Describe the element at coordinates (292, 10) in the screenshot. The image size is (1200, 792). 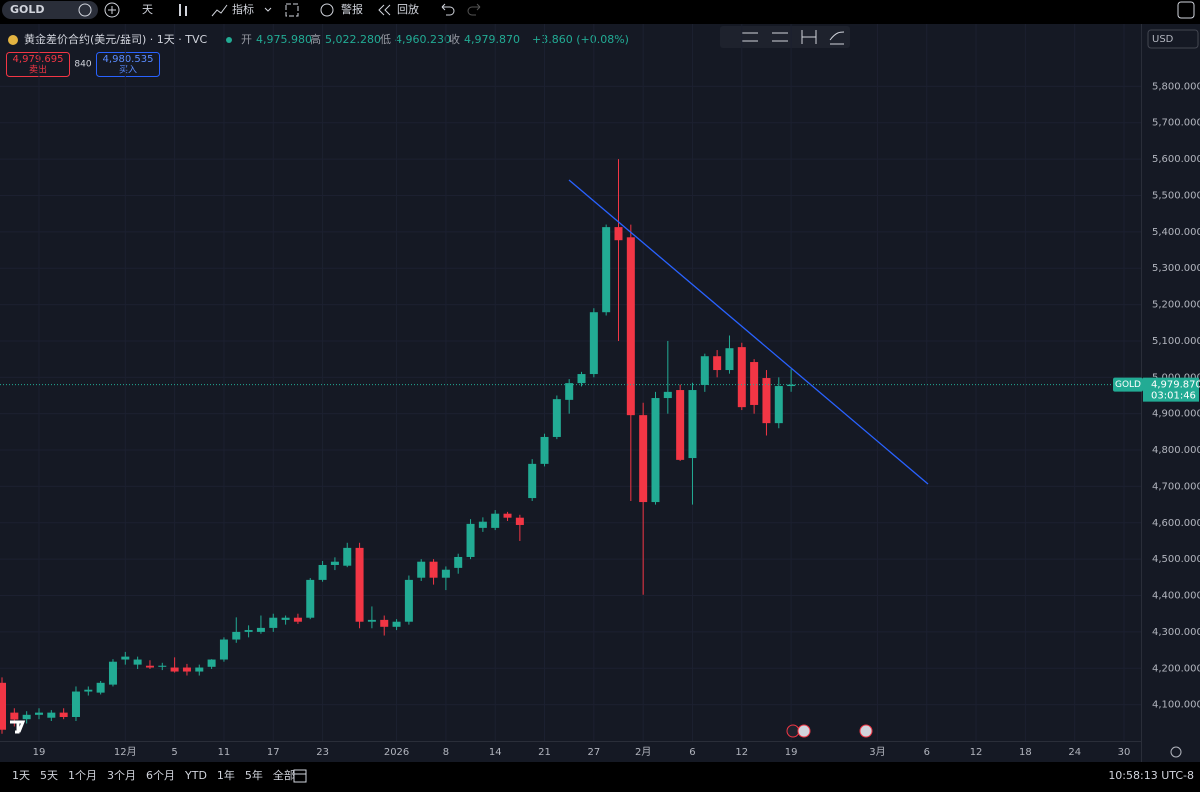
I see `layout-icon` at that location.